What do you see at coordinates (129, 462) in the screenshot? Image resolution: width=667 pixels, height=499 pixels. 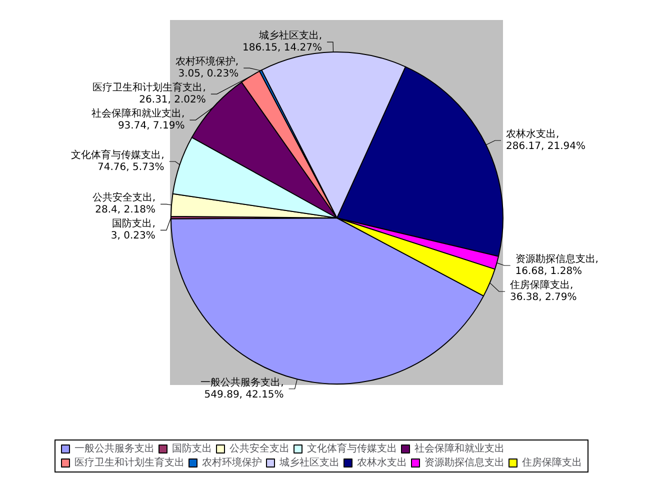 I see `legend-label: 医疗卫生和计划生育支出` at bounding box center [129, 462].